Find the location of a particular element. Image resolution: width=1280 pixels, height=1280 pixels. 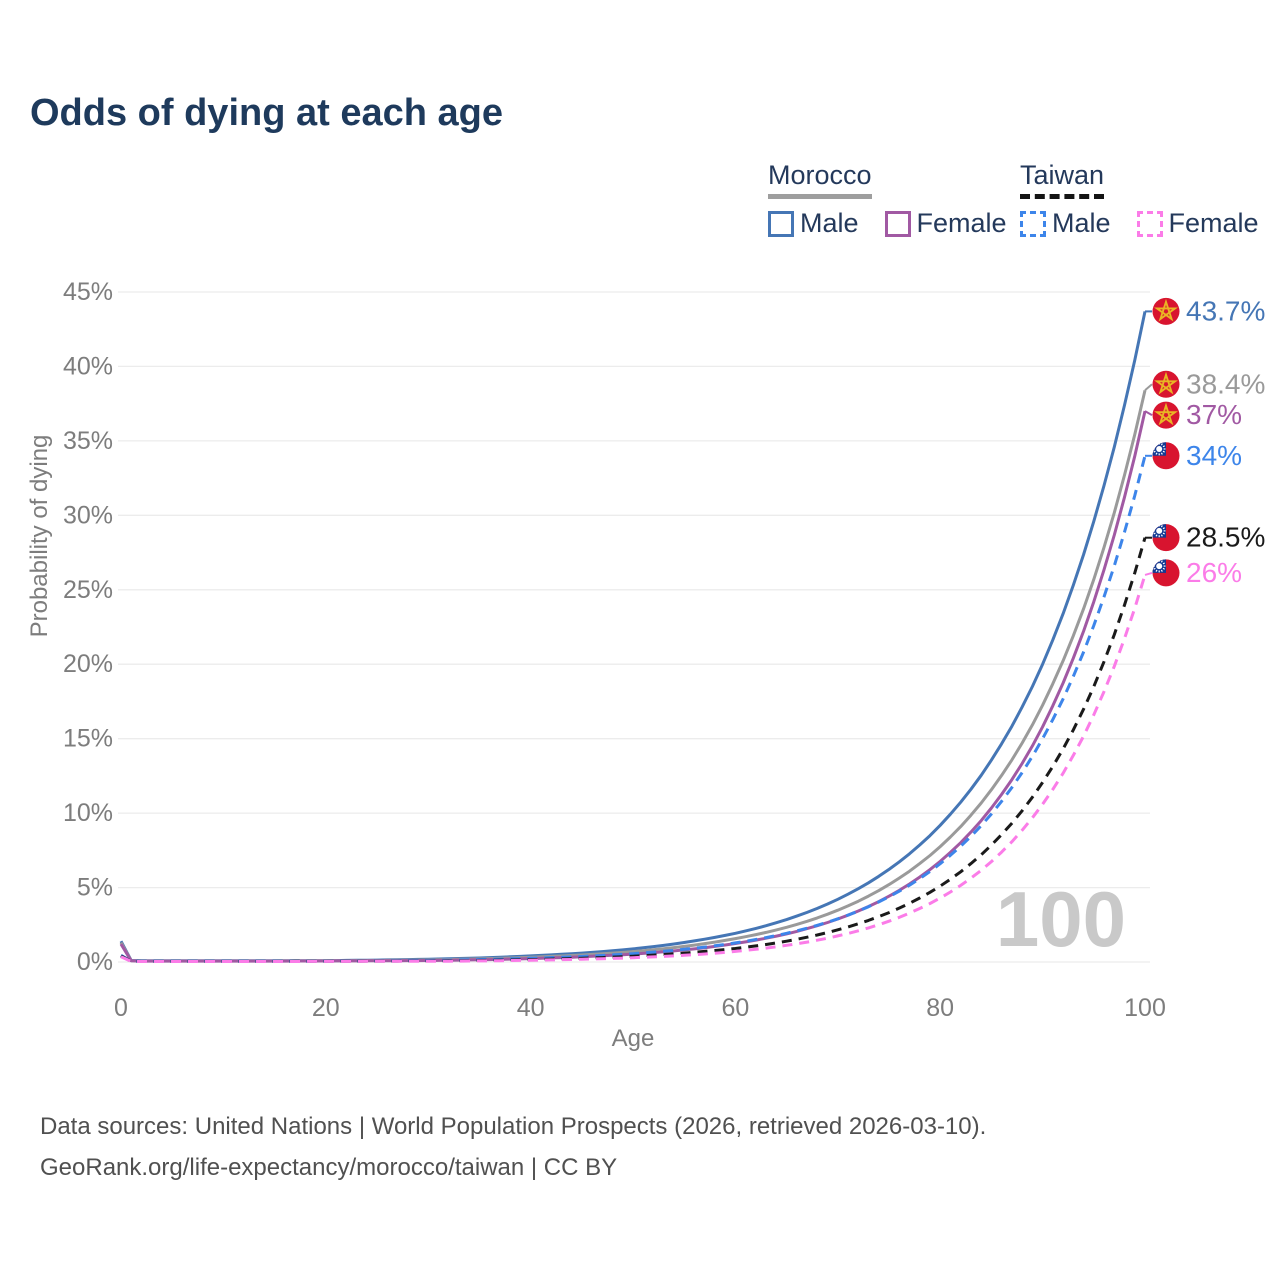

x-tick-label: 80 is located at coordinates (940, 1008).